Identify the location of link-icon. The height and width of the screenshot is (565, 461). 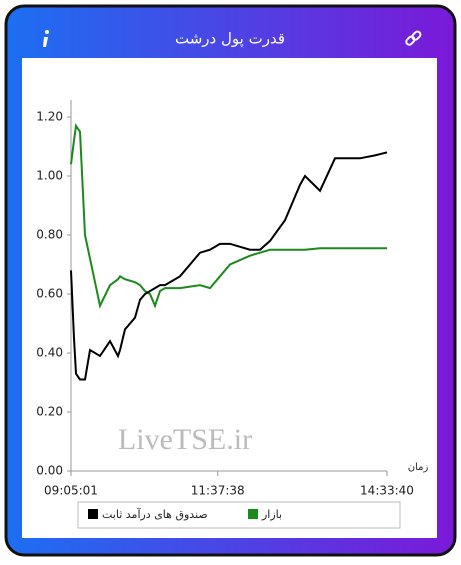
(413, 38).